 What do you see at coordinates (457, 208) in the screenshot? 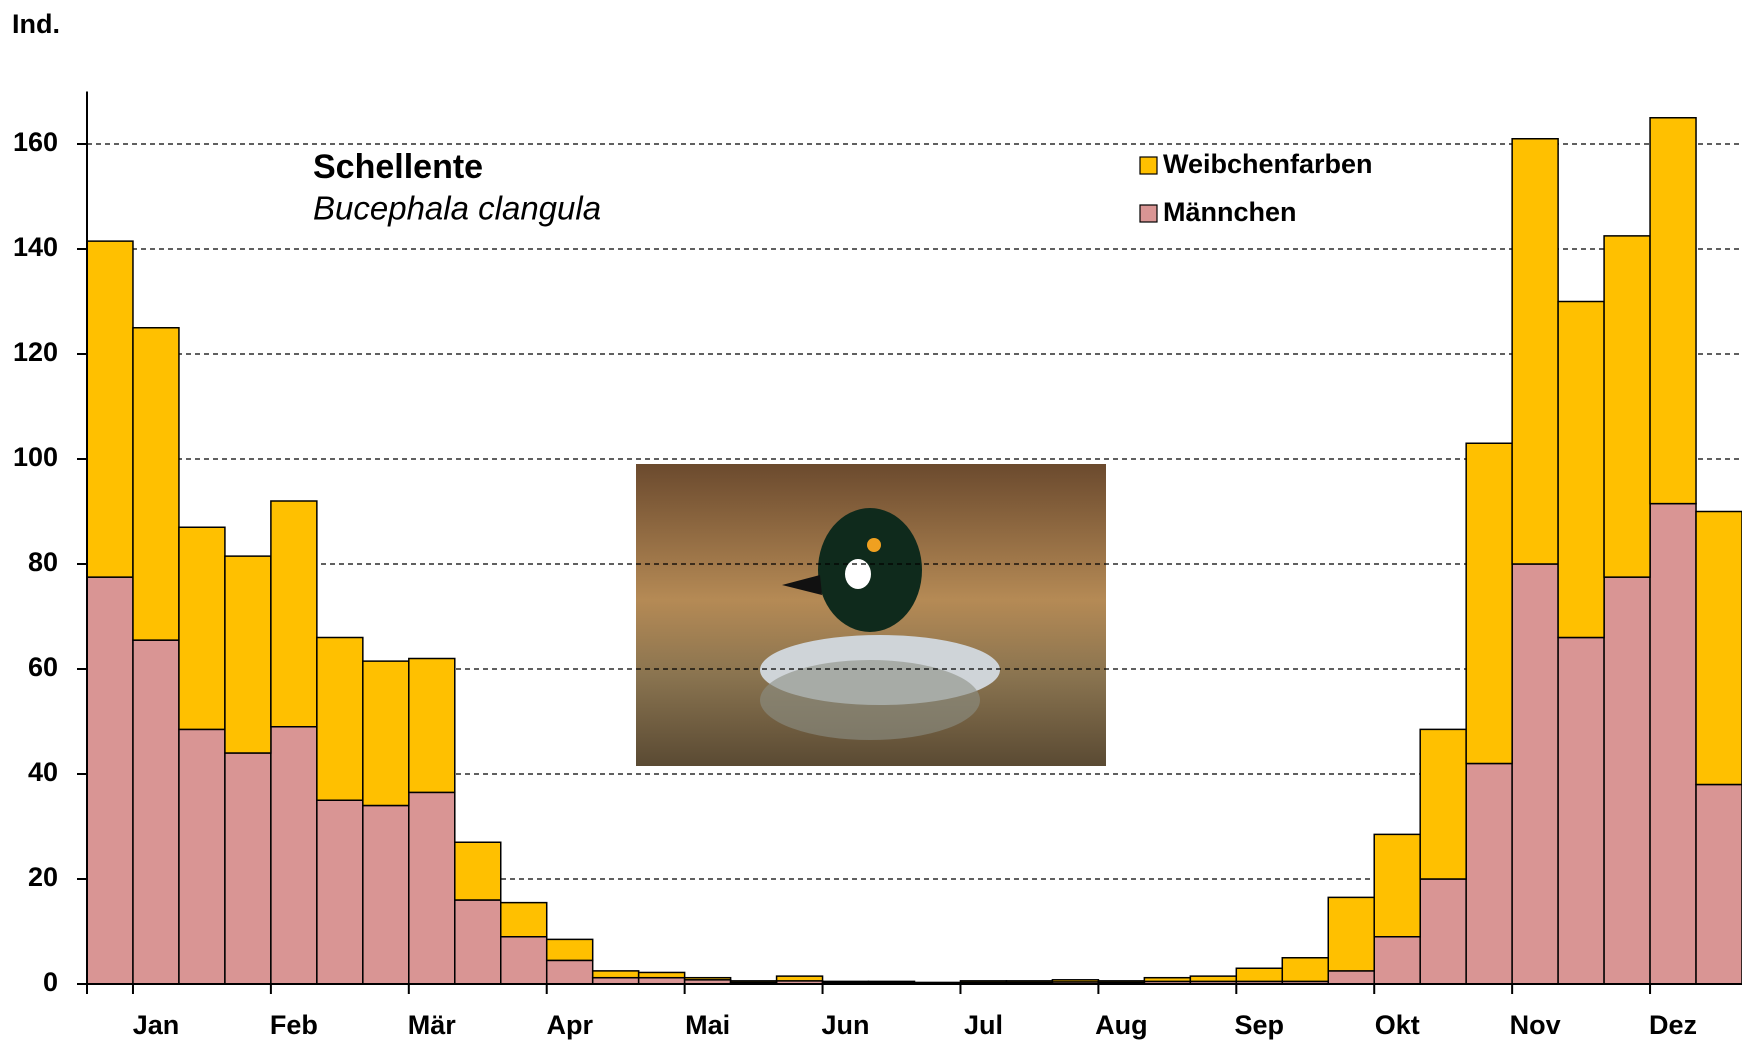
I see `chart-subtitle: Bucephala clangula` at bounding box center [457, 208].